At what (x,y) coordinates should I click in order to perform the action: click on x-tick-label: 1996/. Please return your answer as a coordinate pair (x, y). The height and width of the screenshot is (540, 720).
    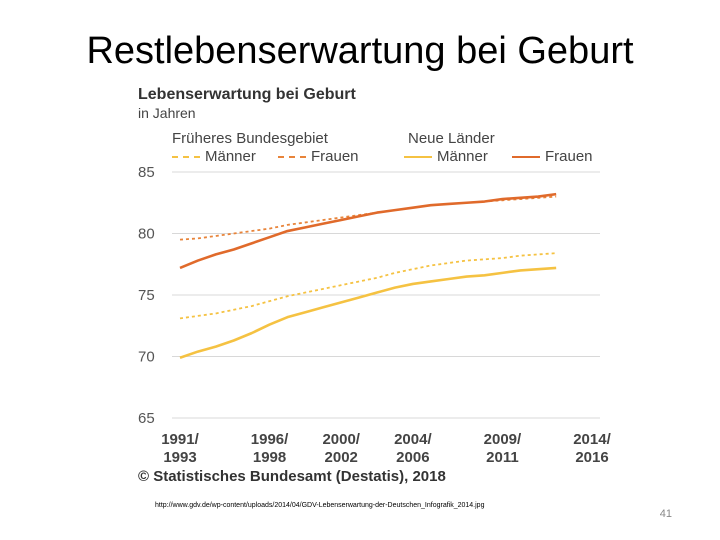
    Looking at the image, I should click on (270, 439).